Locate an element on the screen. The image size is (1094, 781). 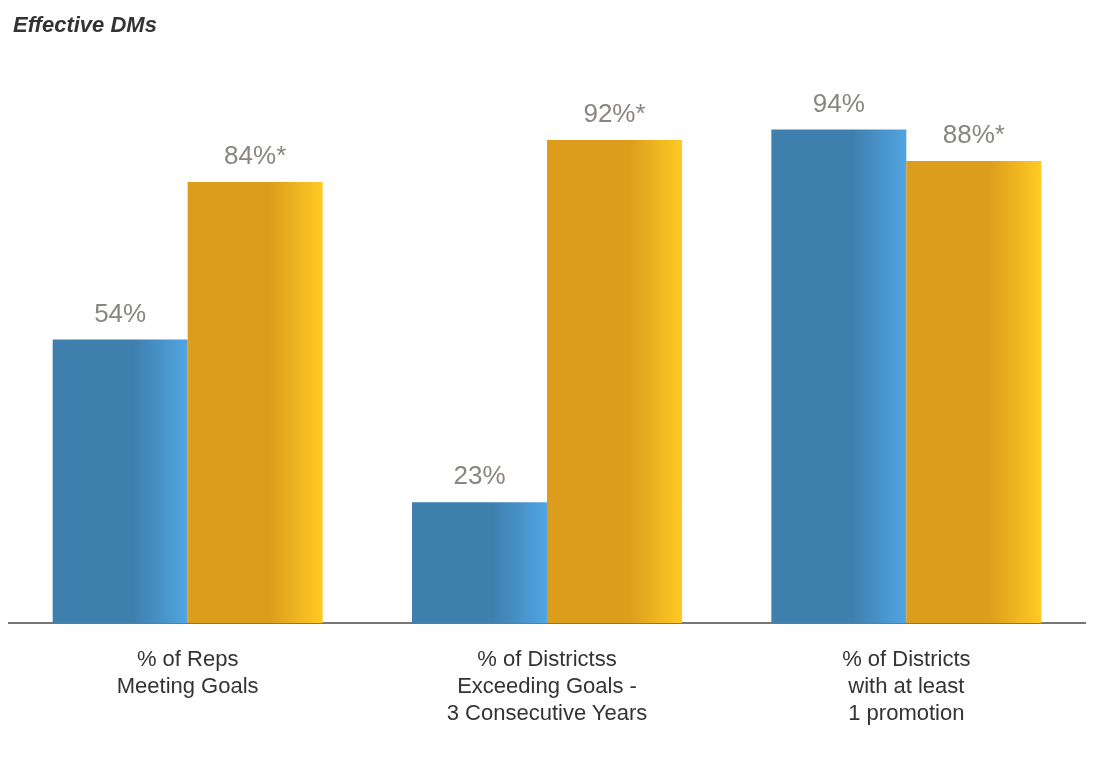
data-label: 94% is located at coordinates (838, 102).